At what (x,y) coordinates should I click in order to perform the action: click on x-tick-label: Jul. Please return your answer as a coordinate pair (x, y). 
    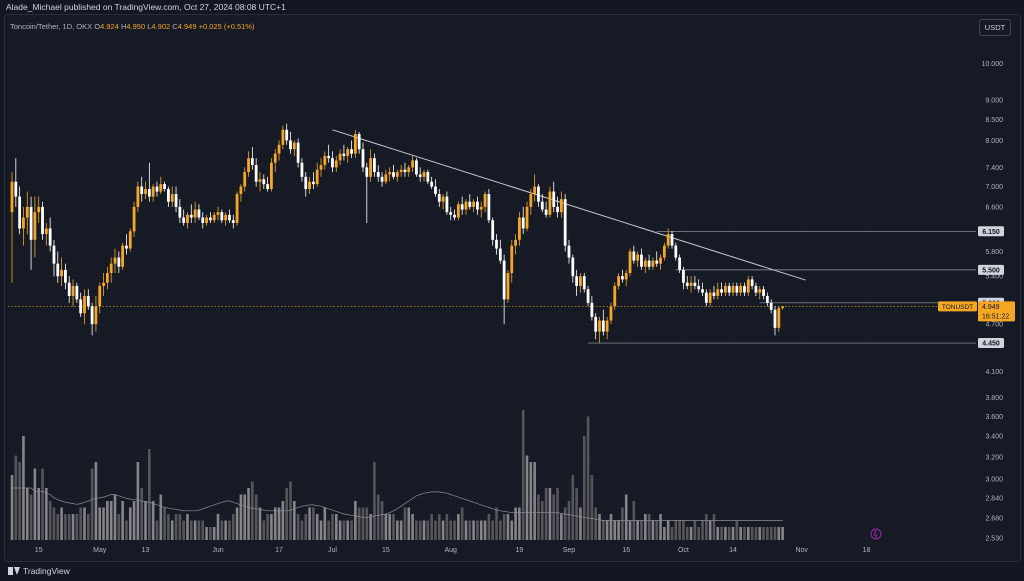
    Looking at the image, I should click on (332, 550).